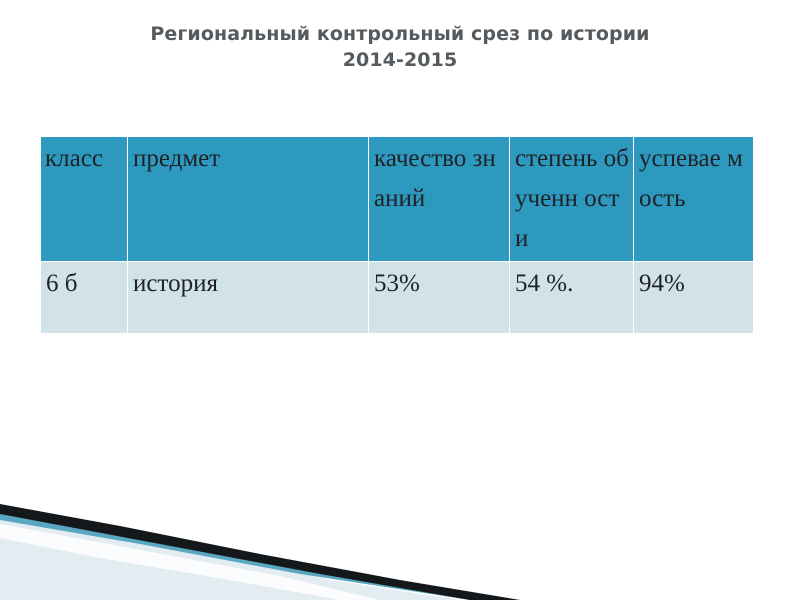  What do you see at coordinates (400, 60) in the screenshot?
I see `title-line-2: 2014-2015` at bounding box center [400, 60].